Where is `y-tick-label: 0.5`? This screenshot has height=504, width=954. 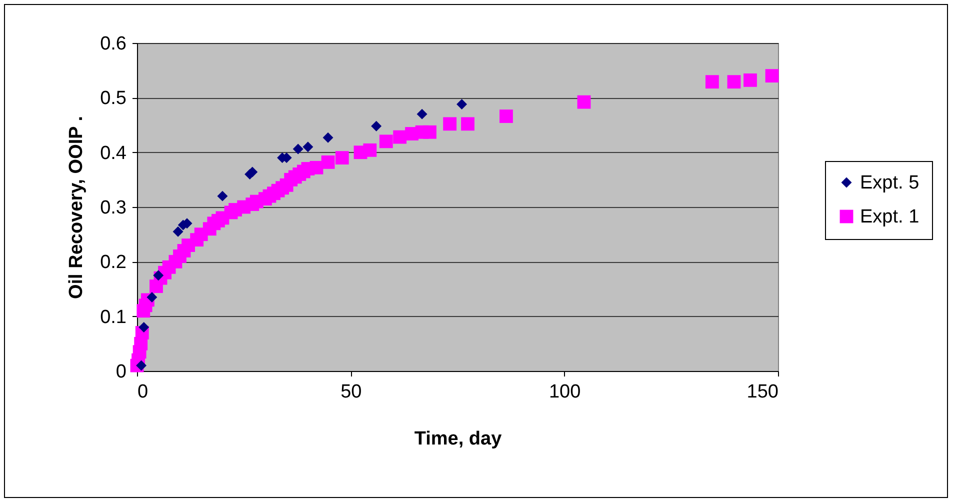 y-tick-label: 0.5 is located at coordinates (113, 99).